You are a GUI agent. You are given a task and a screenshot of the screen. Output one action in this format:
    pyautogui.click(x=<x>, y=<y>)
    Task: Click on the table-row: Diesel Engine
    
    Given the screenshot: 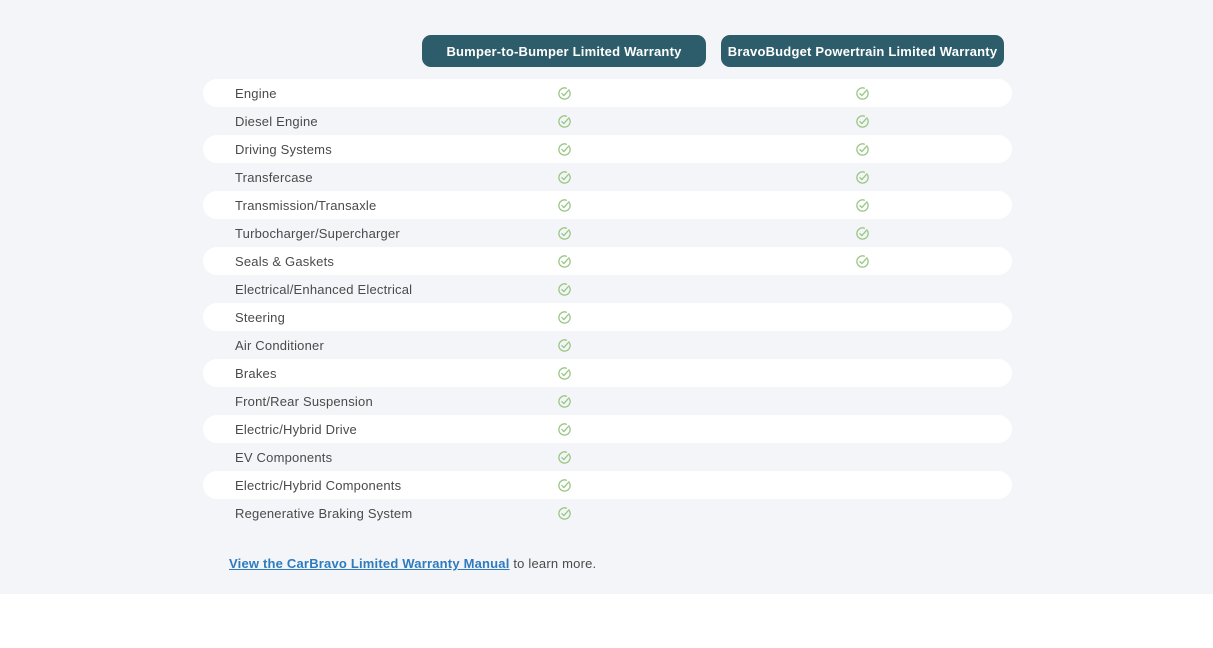 What is the action you would take?
    pyautogui.click(x=607, y=121)
    